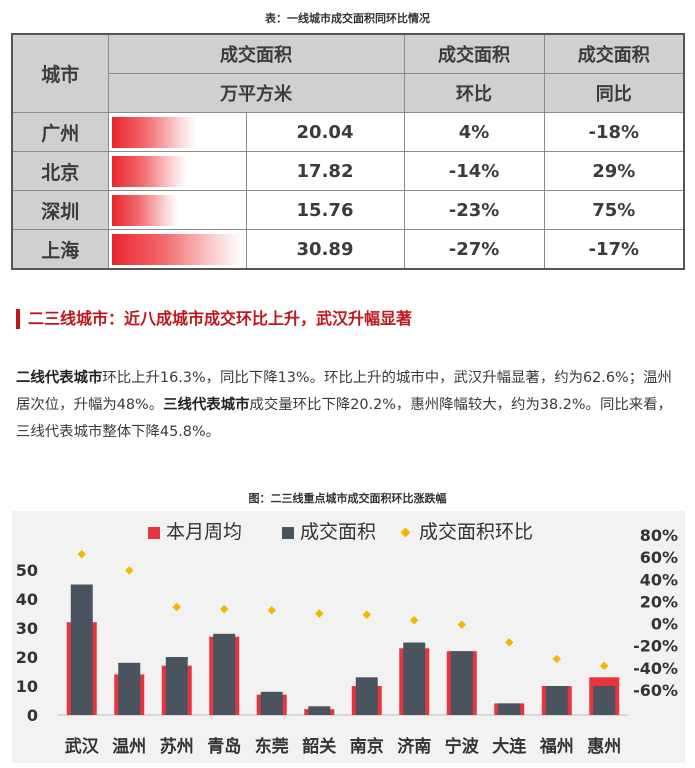 The image size is (695, 768). What do you see at coordinates (614, 53) in the screenshot?
I see `header-yoy: 成交面积` at bounding box center [614, 53].